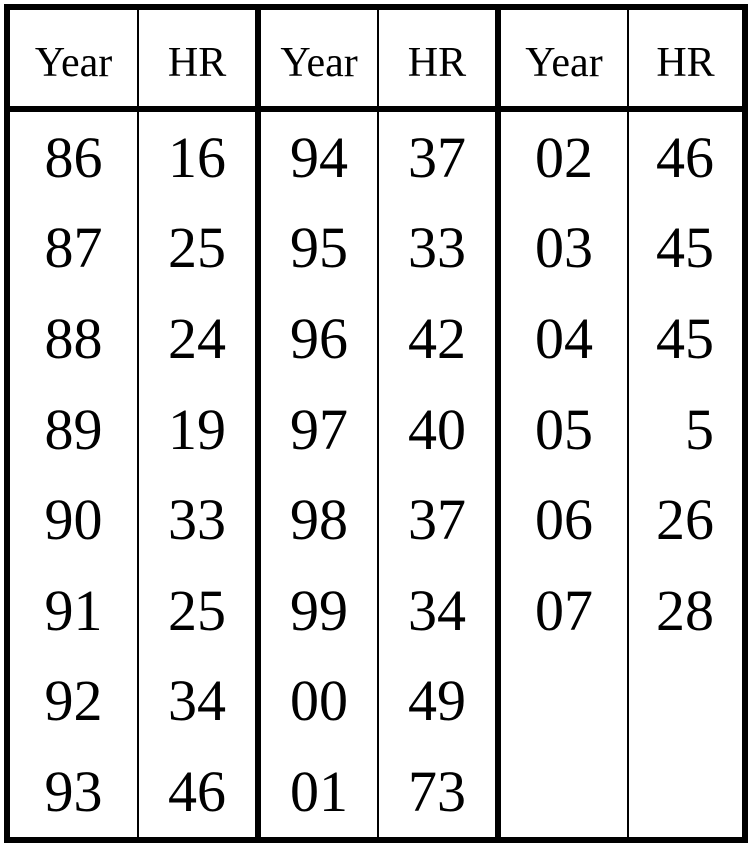 The width and height of the screenshot is (752, 843). I want to click on year-cell: 01, so click(317, 793).